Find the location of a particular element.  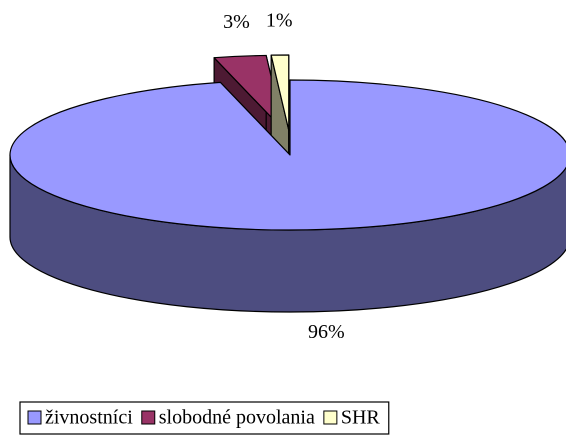

data-label: 1% is located at coordinates (279, 21).